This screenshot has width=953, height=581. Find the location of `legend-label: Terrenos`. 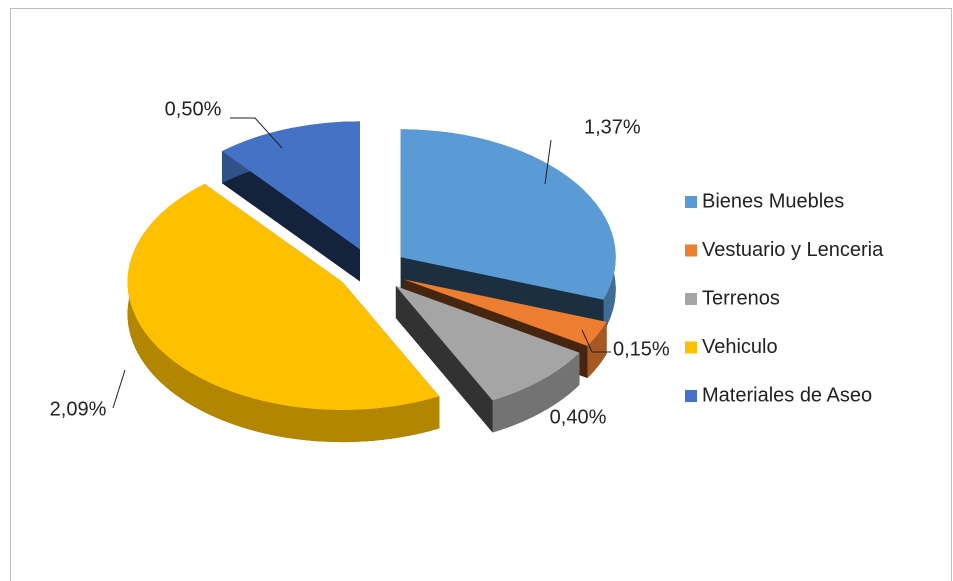

legend-label: Terrenos is located at coordinates (741, 298).